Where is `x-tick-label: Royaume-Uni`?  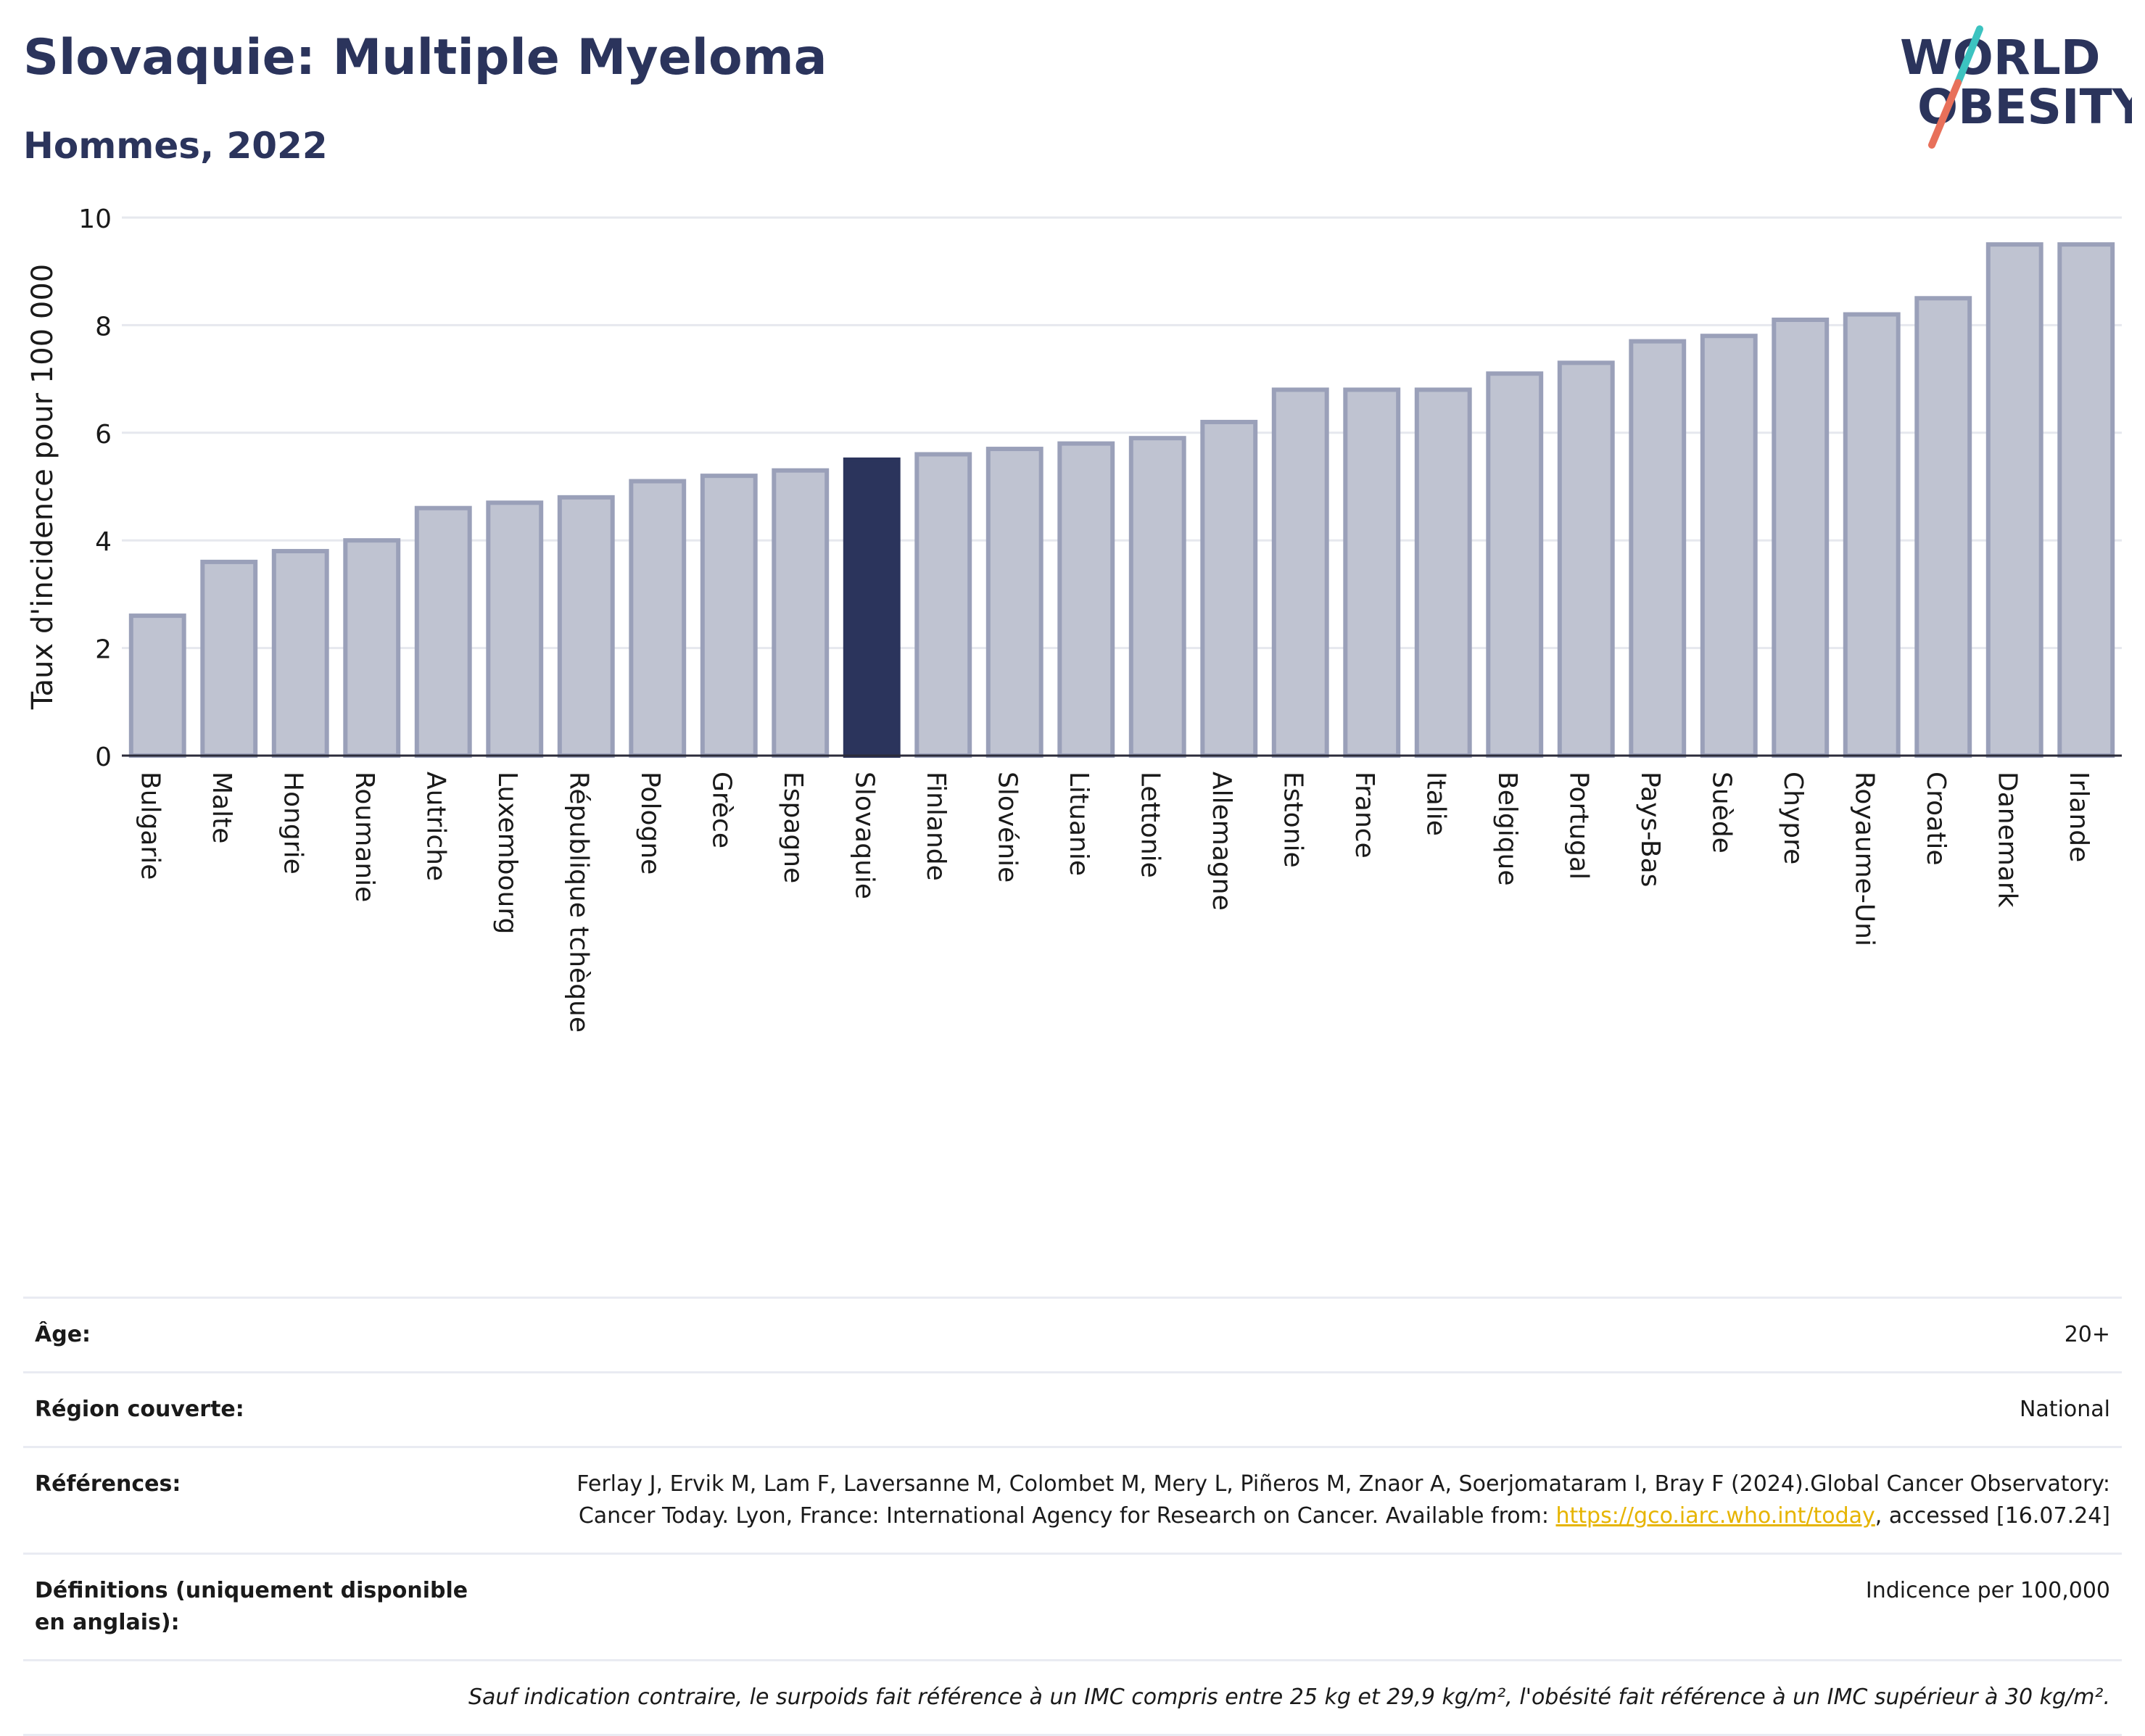
x-tick-label: Royaume-Uni is located at coordinates (1864, 859).